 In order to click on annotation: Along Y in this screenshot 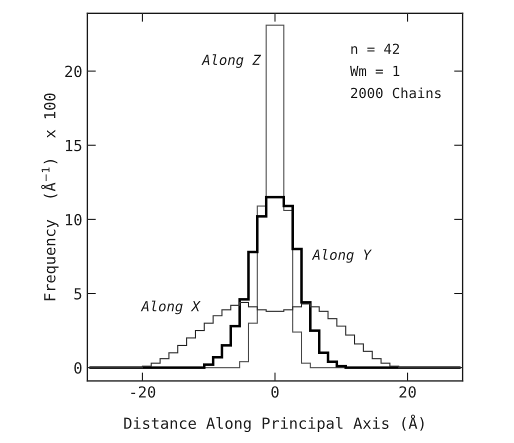, I will do `click(342, 256)`.